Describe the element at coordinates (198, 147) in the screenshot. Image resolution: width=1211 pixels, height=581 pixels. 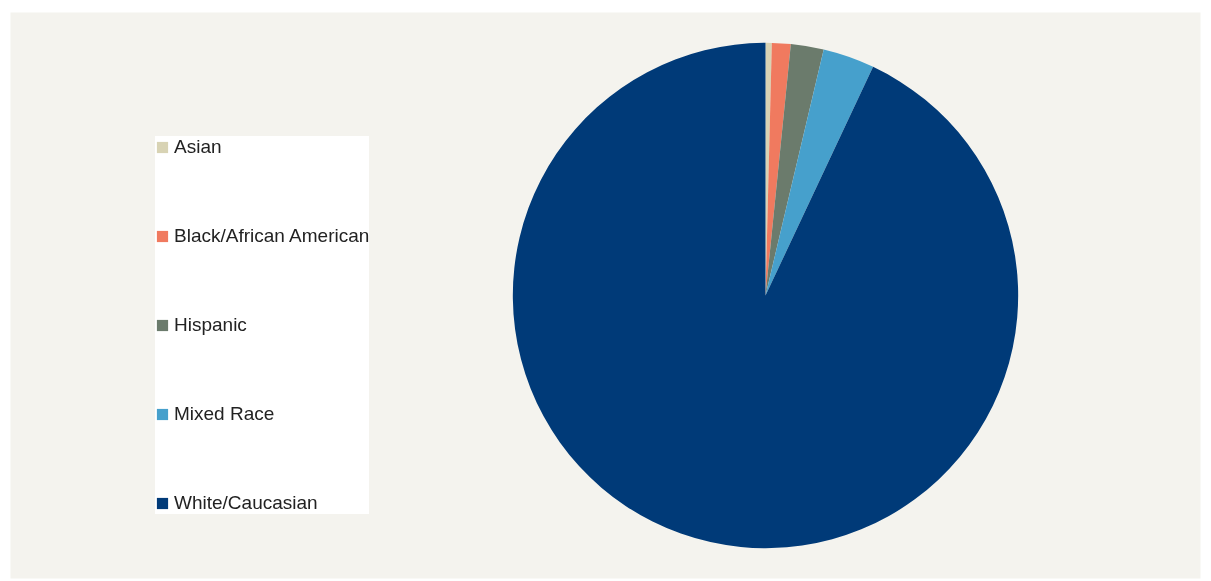
I see `legend-label: Asian` at that location.